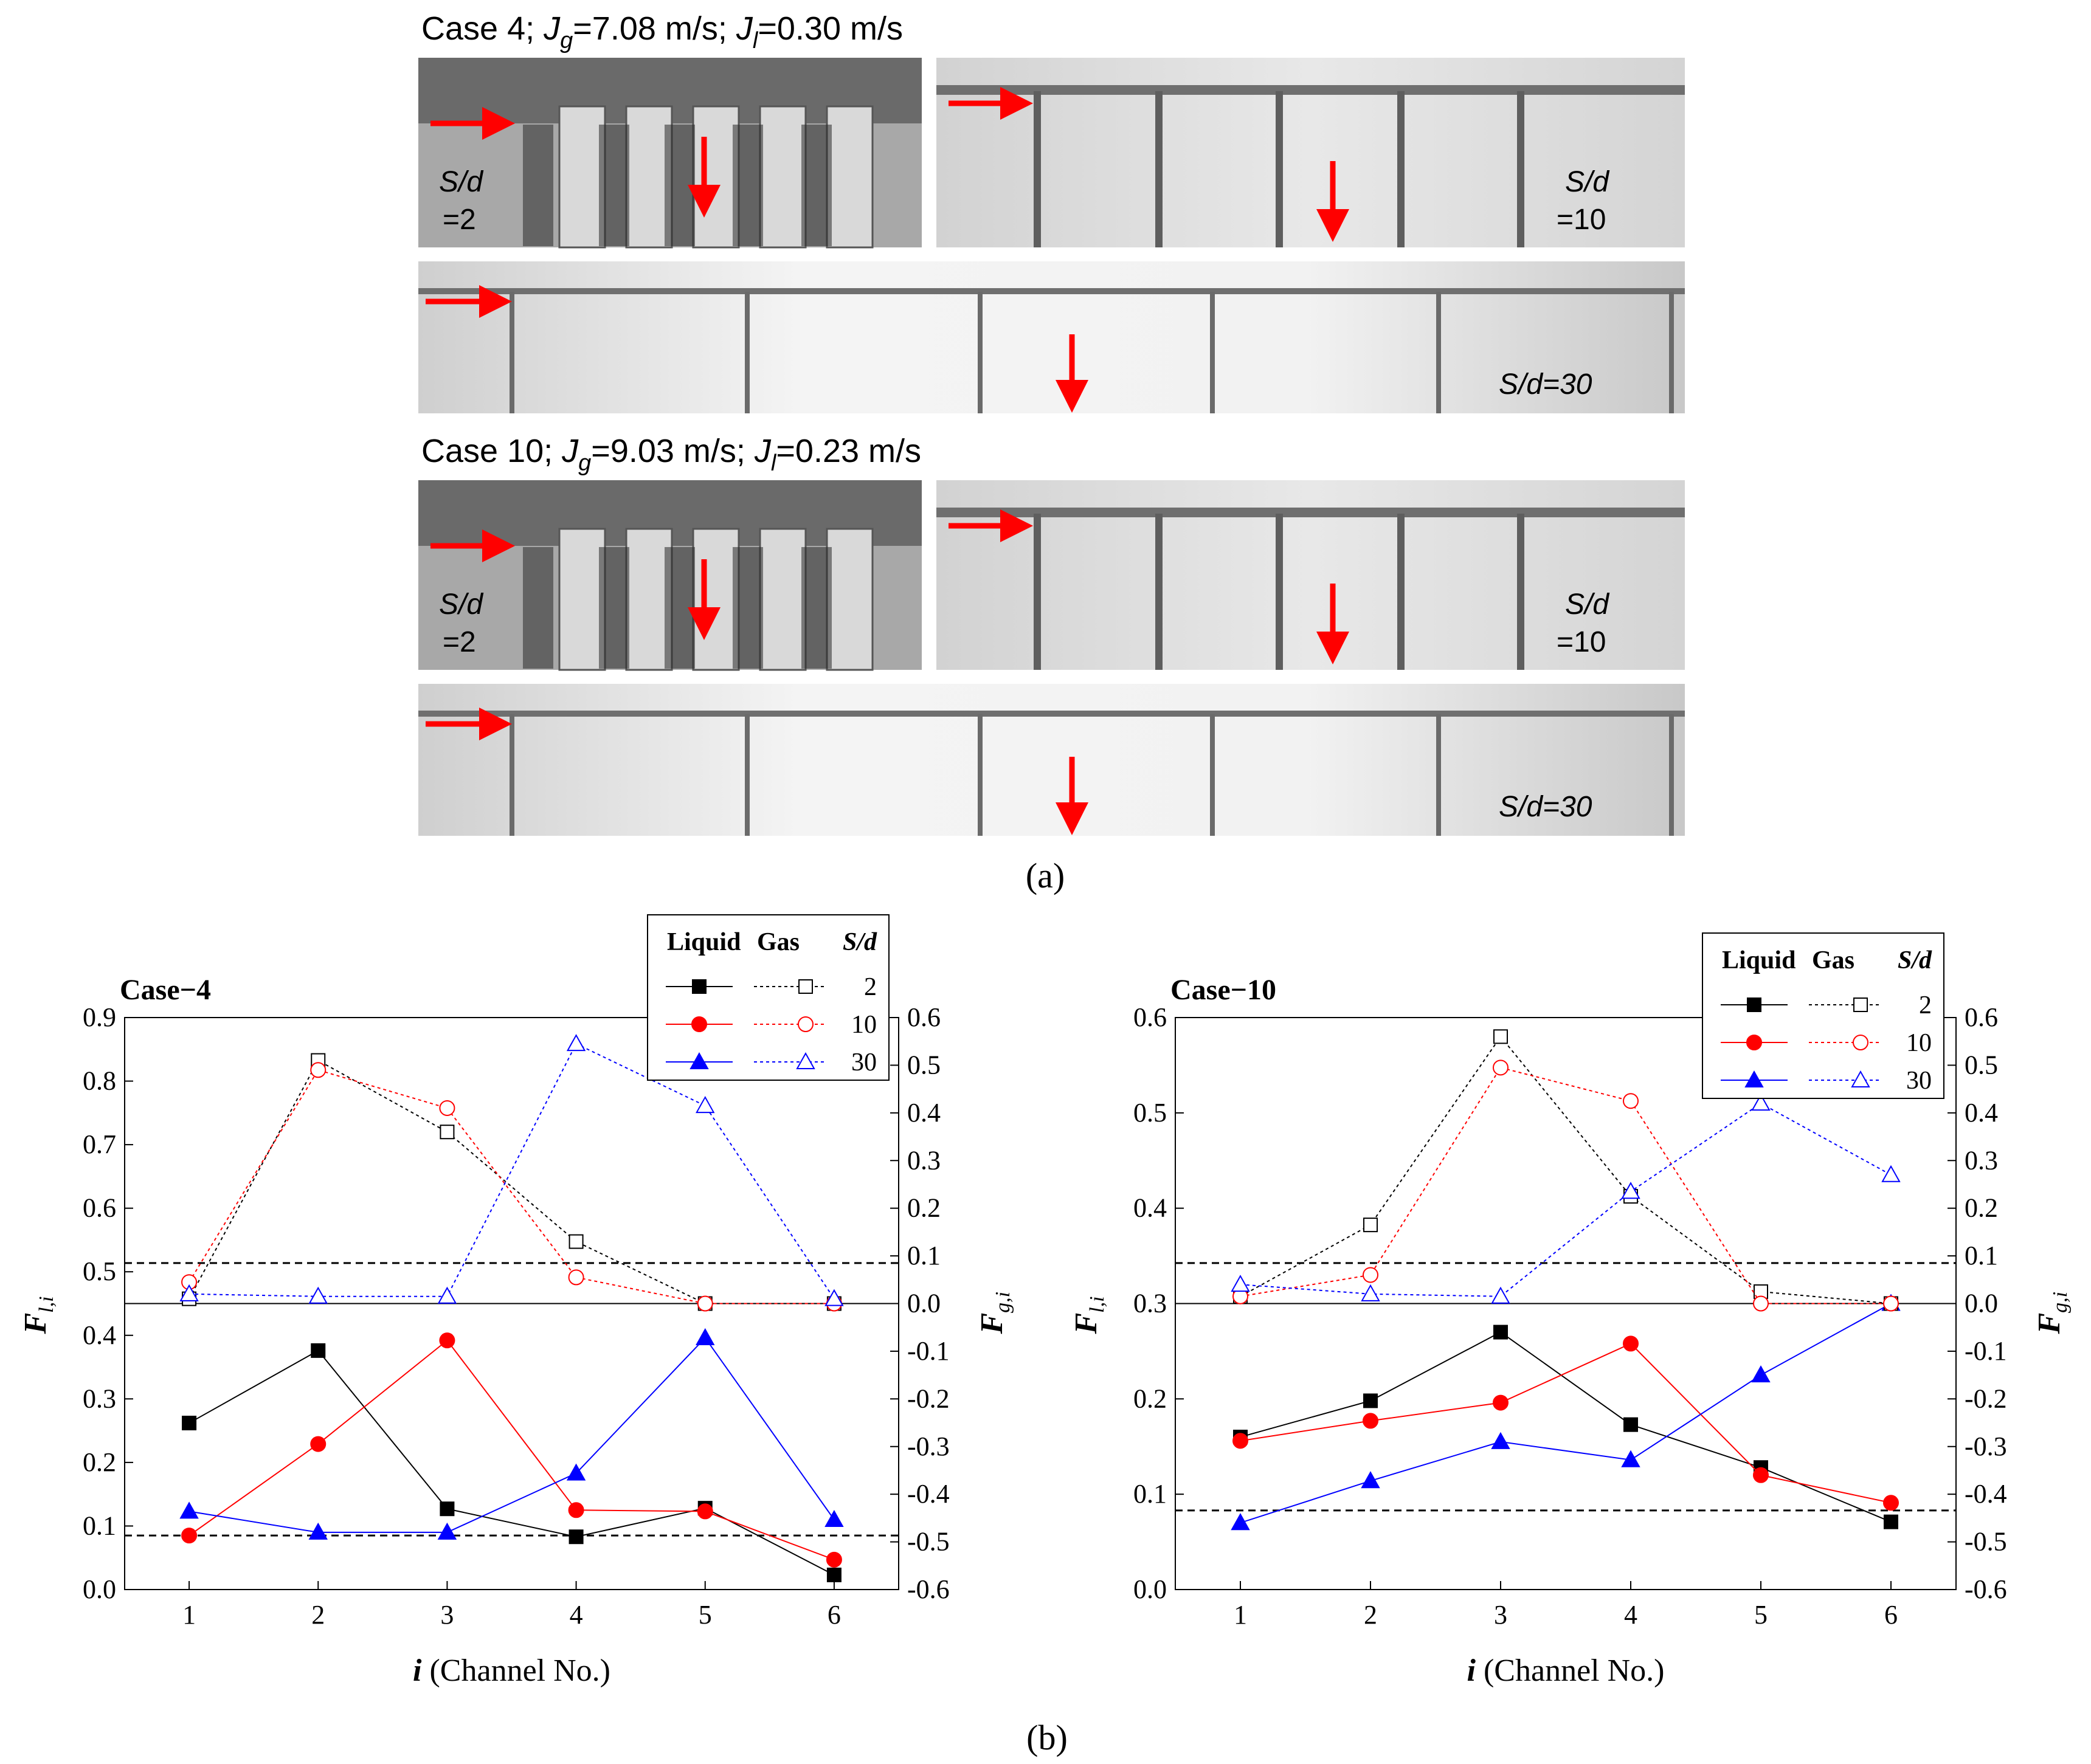 The height and width of the screenshot is (1764, 2091). Describe the element at coordinates (1150, 1398) in the screenshot. I see `y-left-tick-label: 0.2` at that location.